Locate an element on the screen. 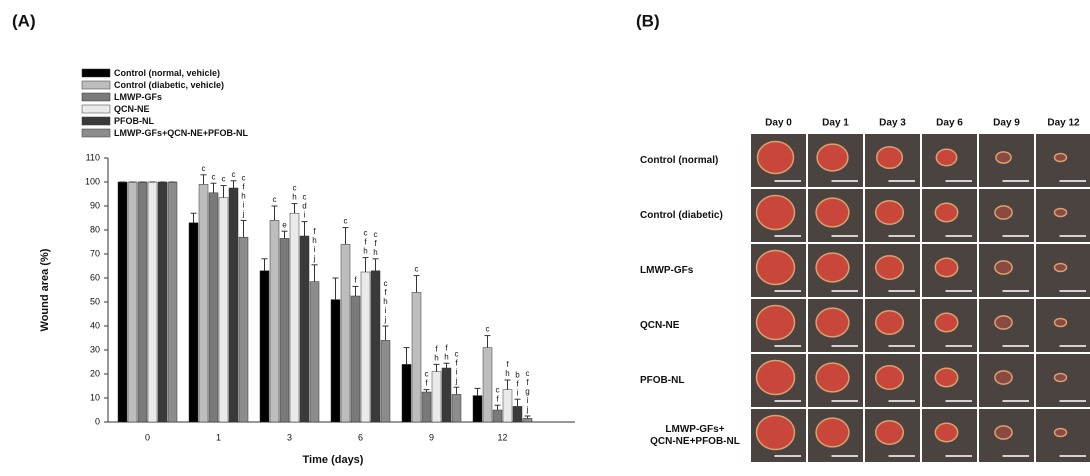  y-tick-label: 70 is located at coordinates (95, 253).